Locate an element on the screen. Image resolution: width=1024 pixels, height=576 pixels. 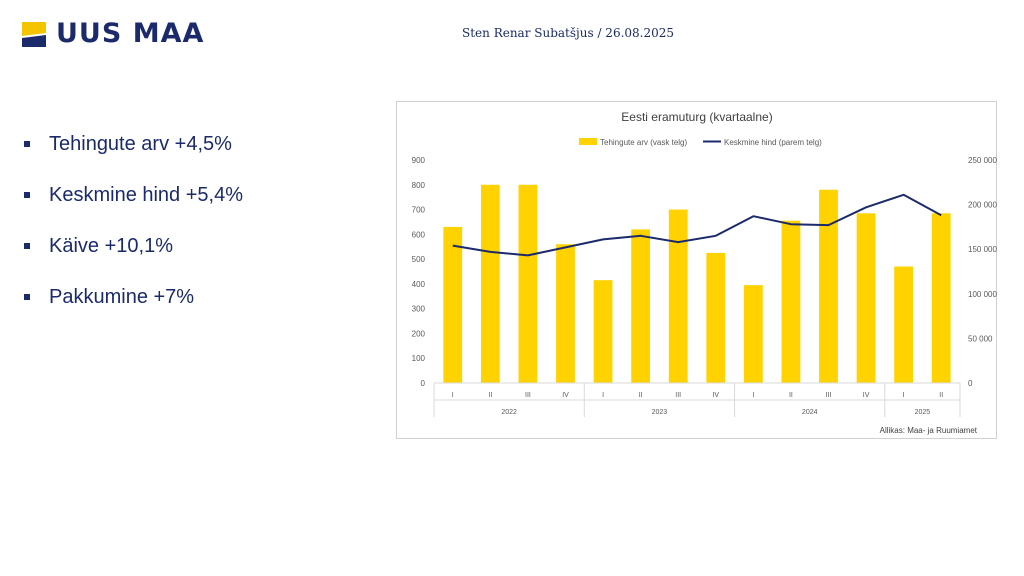
y-right-tick-label: 200 000 is located at coordinates (982, 205).